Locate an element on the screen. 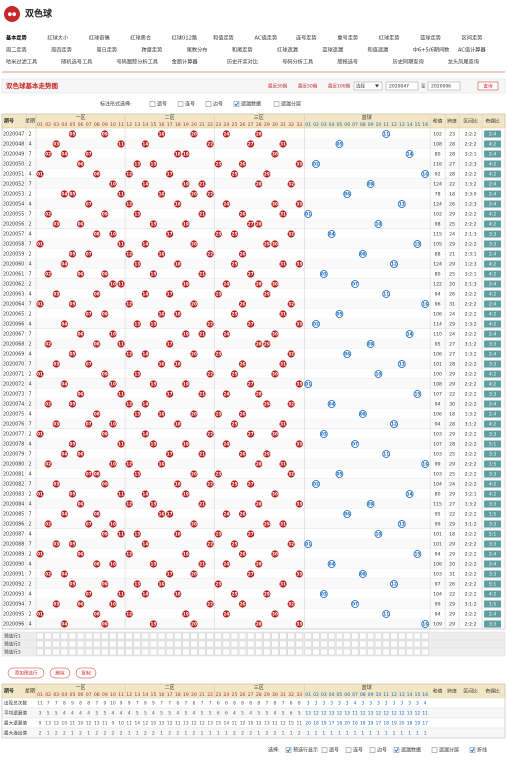 Image resolution: width=507 pixels, height=767 pixels. option-label: 连号 is located at coordinates (190, 104).